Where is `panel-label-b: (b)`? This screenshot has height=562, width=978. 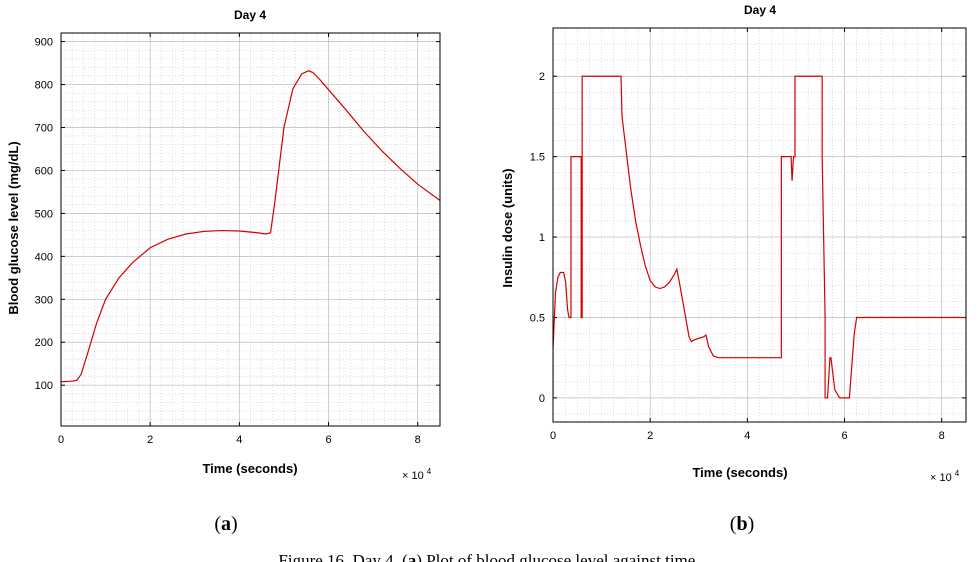
panel-label-b: (b) is located at coordinates (742, 524).